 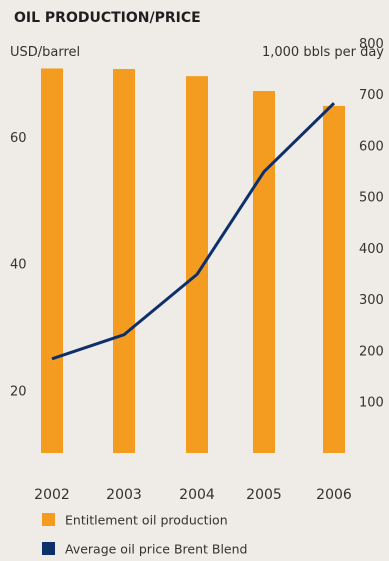 What do you see at coordinates (334, 495) in the screenshot?
I see `x-tick-label: 2006` at bounding box center [334, 495].